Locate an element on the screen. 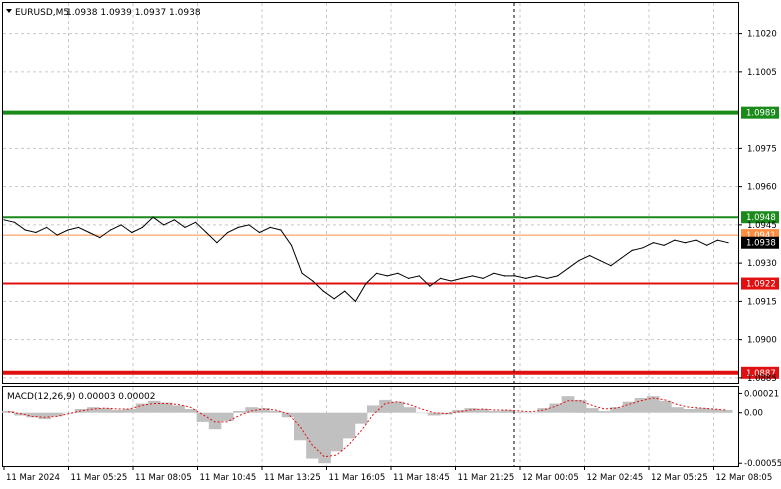  level-badge-label: 1.0922 is located at coordinates (761, 285).